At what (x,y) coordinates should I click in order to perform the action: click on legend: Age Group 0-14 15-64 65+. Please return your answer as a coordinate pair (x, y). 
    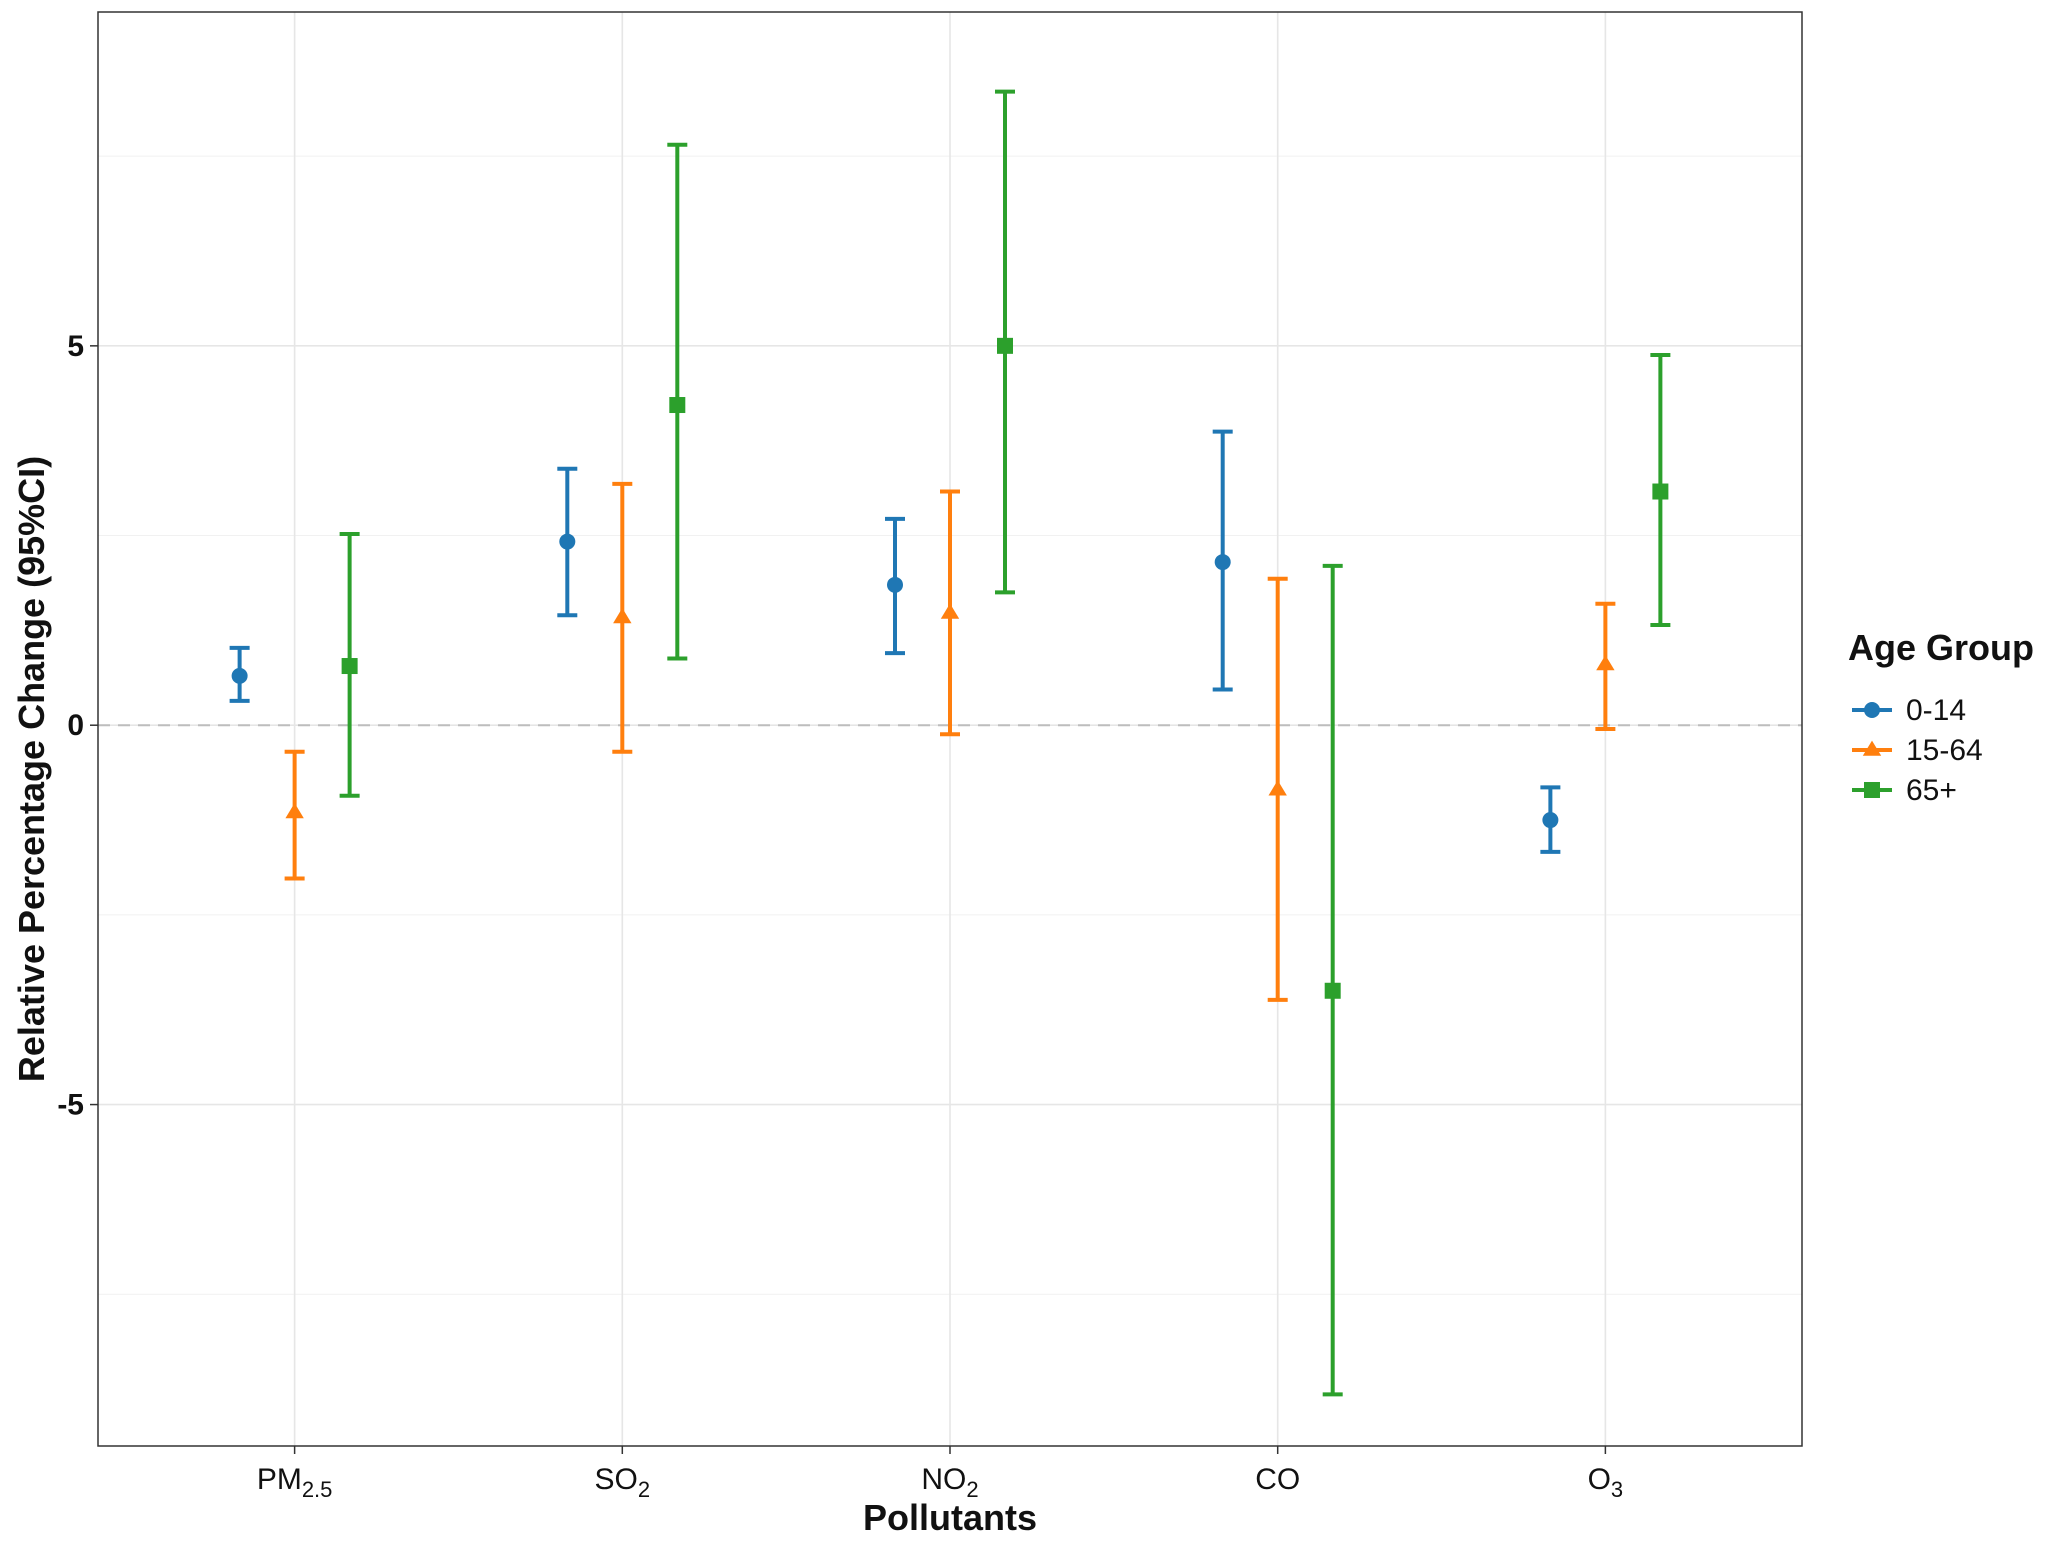
    Looking at the image, I should click on (1941, 717).